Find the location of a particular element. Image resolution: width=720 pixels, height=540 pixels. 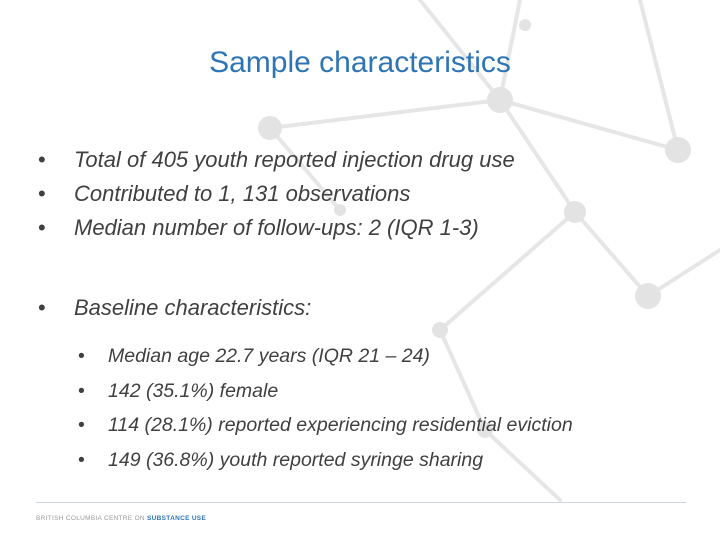

footer-logo-text: BRITISH COLUMBIA CENTRE ON SUBSTANCE USE is located at coordinates (121, 518).